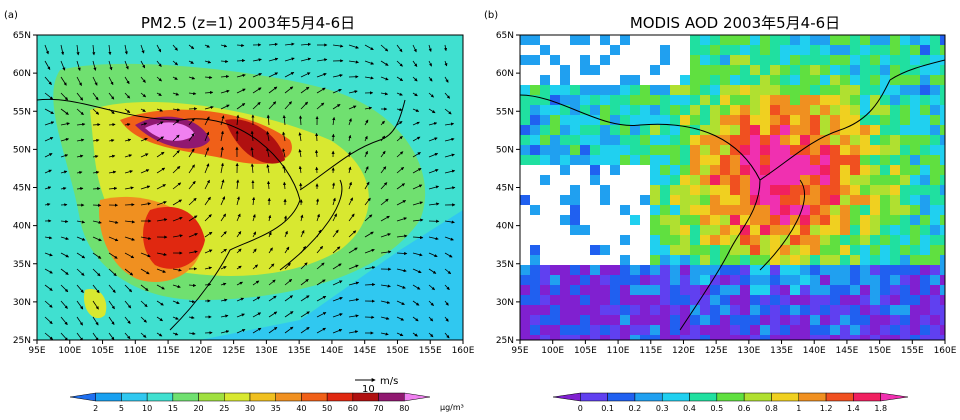 Image resolution: width=960 pixels, height=420 pixels. I want to click on panel-b-title: MODIS AOD 2003年5月4-6日, so click(735, 23).